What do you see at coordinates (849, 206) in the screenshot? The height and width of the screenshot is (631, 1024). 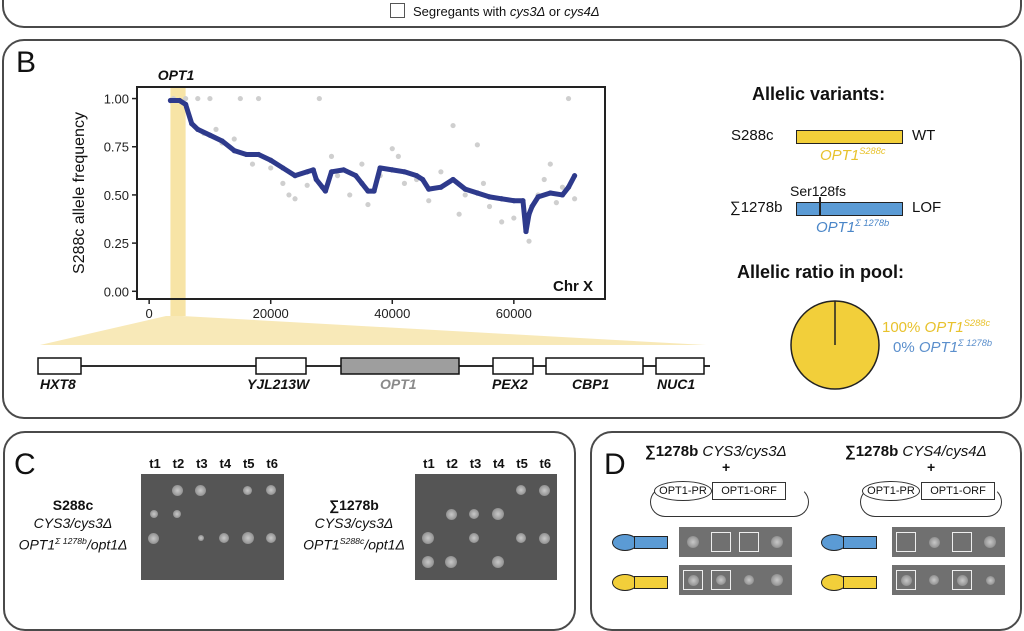 I see `sigma-allele-bar` at bounding box center [849, 206].